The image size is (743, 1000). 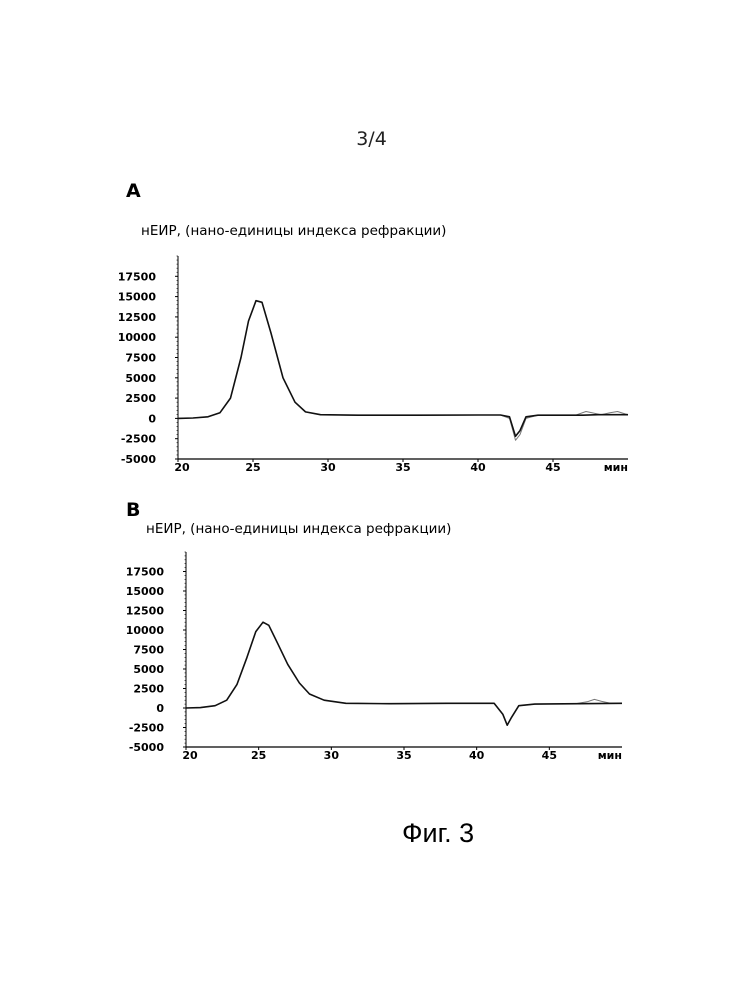 I want to click on page-number: 3/4, so click(x=371, y=139).